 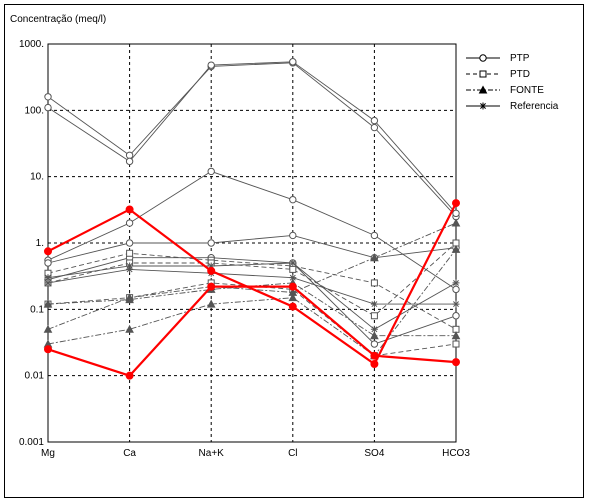 I want to click on x-tick-label: Ca, so click(x=129, y=453).